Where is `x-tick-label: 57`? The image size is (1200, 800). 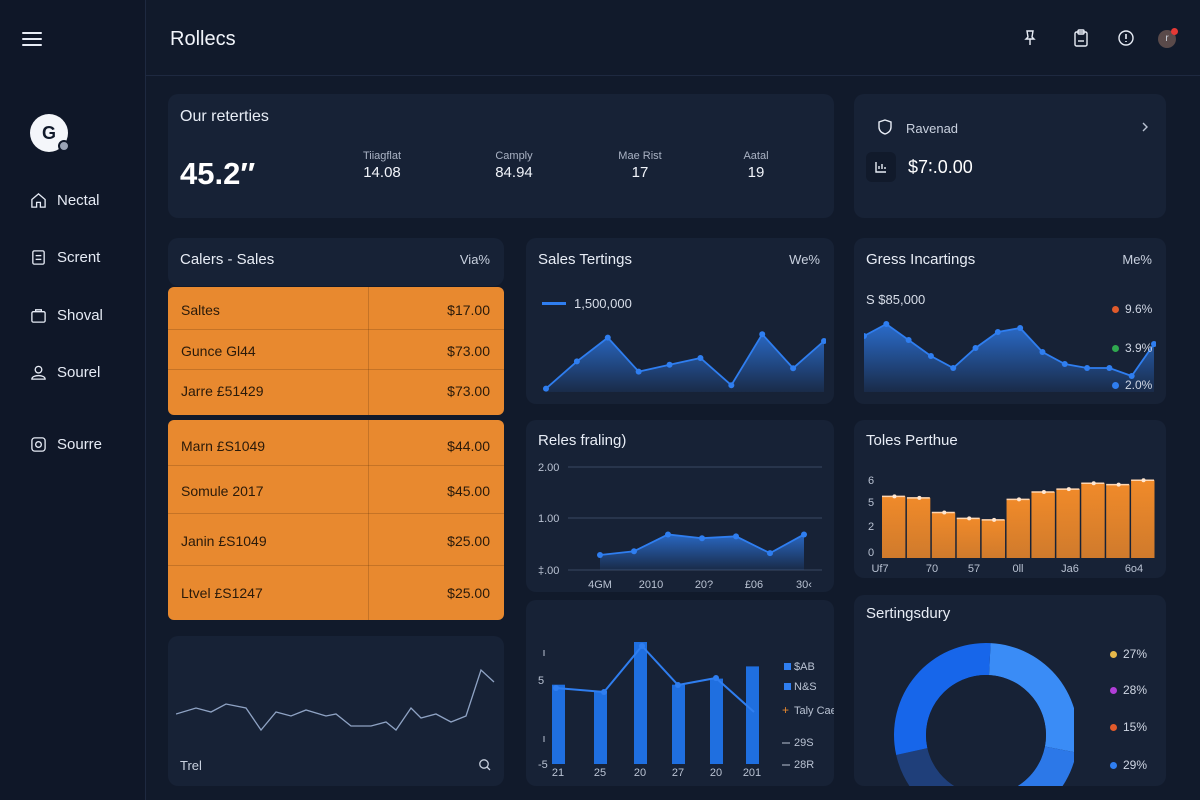 x-tick-label: 57 is located at coordinates (974, 569).